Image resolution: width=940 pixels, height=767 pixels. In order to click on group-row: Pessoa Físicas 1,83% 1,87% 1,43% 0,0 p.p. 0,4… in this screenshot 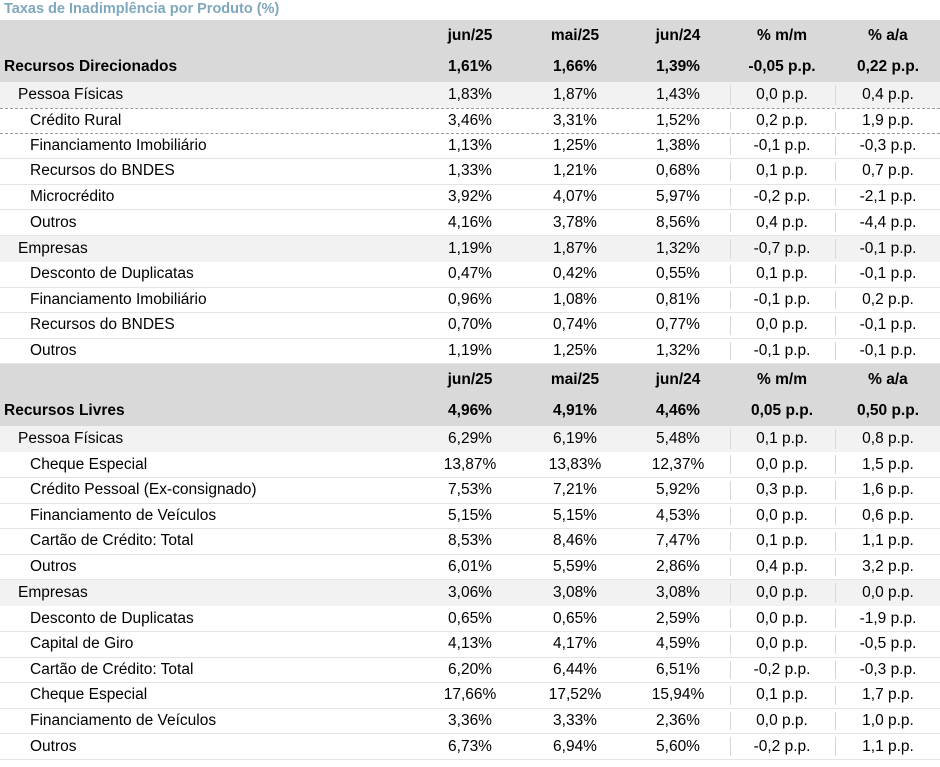, I will do `click(470, 95)`.